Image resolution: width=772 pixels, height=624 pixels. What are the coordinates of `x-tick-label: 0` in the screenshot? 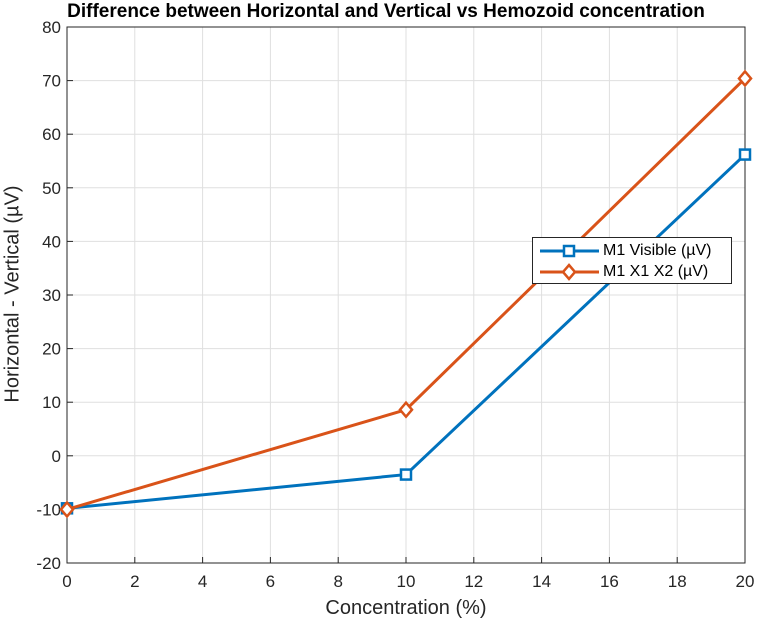 It's located at (66, 581).